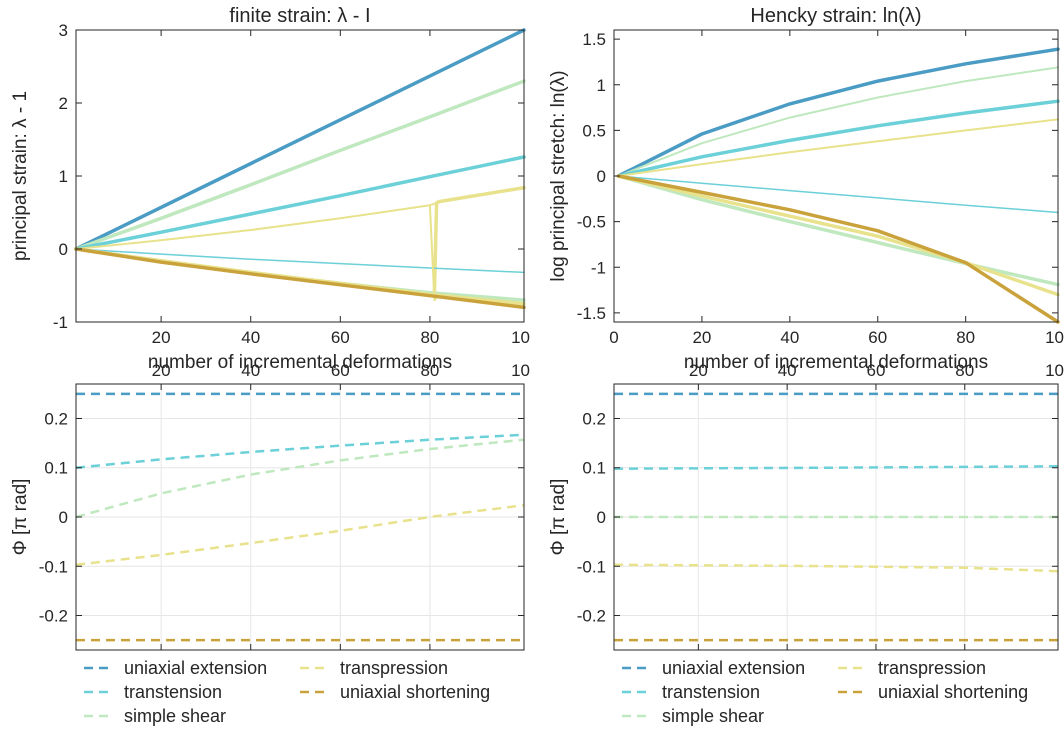  Describe the element at coordinates (63, 30) in the screenshot. I see `y-tick-label: 3` at that location.